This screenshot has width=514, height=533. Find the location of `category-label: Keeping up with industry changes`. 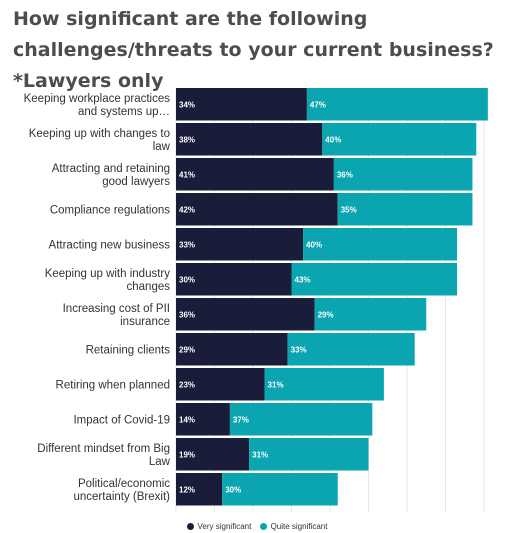

category-label: Keeping up with industry changes is located at coordinates (108, 280).